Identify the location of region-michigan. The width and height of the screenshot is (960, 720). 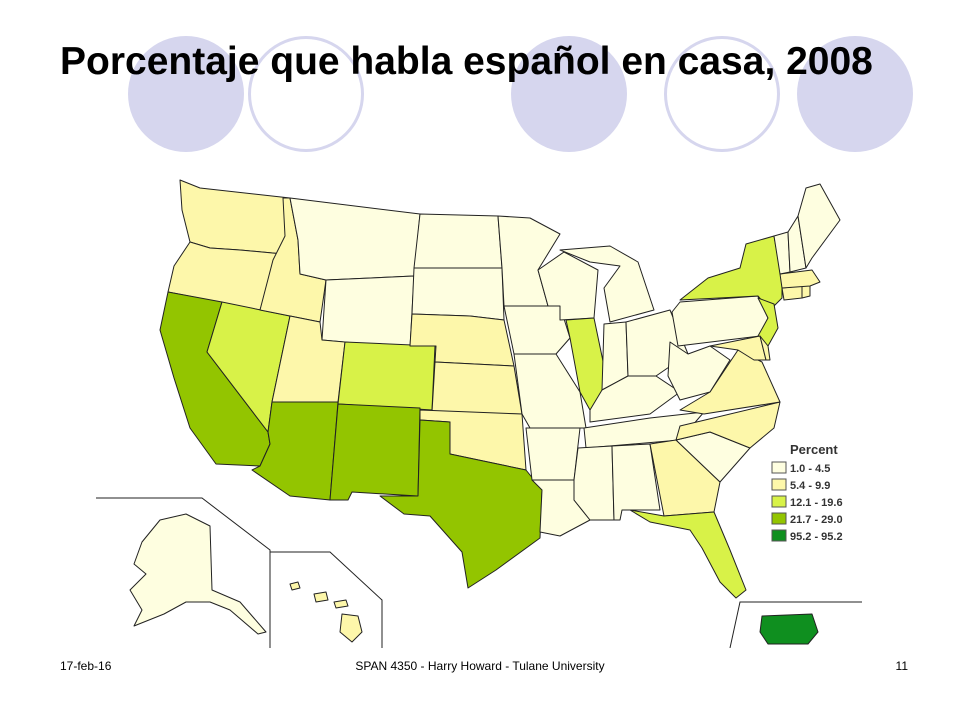
(607, 284).